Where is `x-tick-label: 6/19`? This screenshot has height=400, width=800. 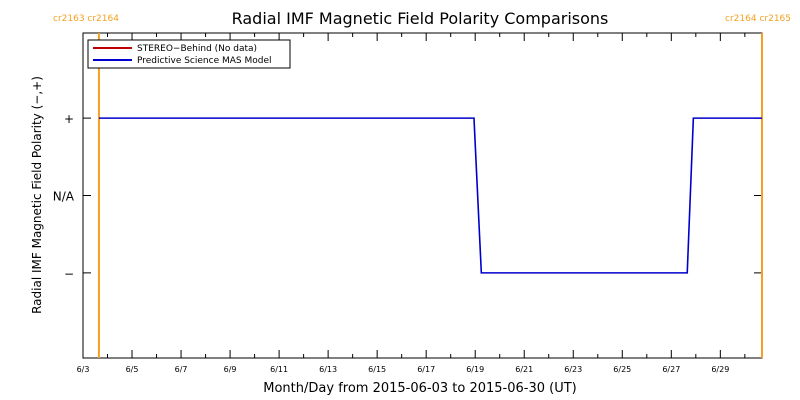
x-tick-label: 6/19 is located at coordinates (475, 369).